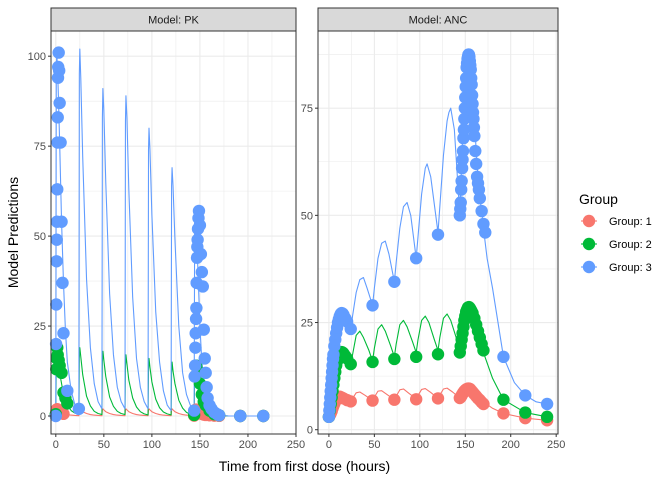  I want to click on legend-item-group-2: Group: 2, so click(615, 244).